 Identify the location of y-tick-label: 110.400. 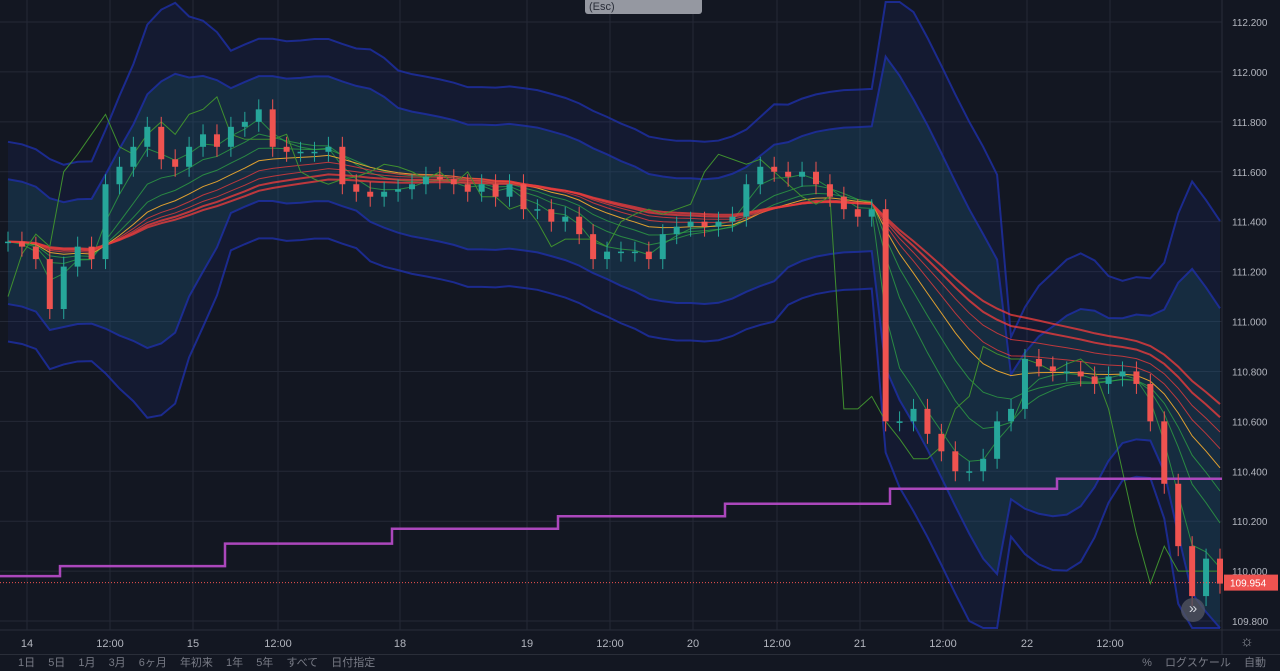
(1250, 472).